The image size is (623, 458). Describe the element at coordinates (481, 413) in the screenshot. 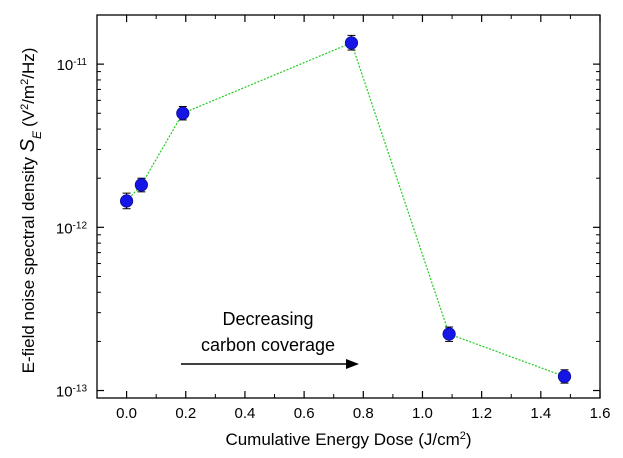

I see `x-tick-label: 1.2` at that location.